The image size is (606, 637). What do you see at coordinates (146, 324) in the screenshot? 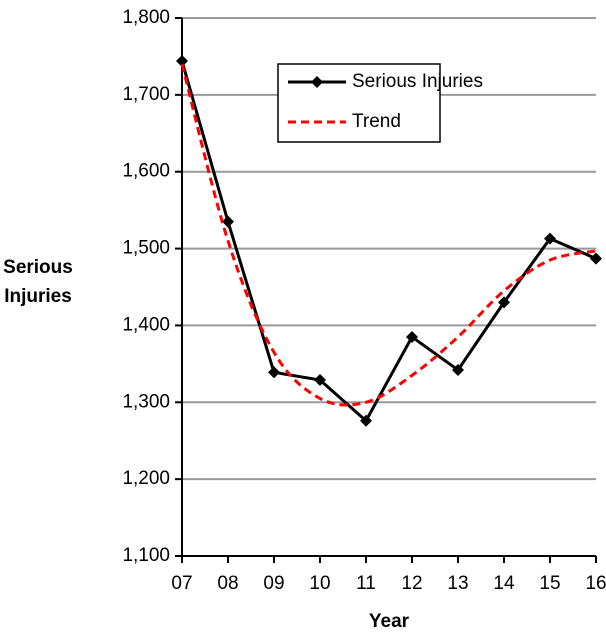
I see `y-tick-label: 1,400` at bounding box center [146, 324].